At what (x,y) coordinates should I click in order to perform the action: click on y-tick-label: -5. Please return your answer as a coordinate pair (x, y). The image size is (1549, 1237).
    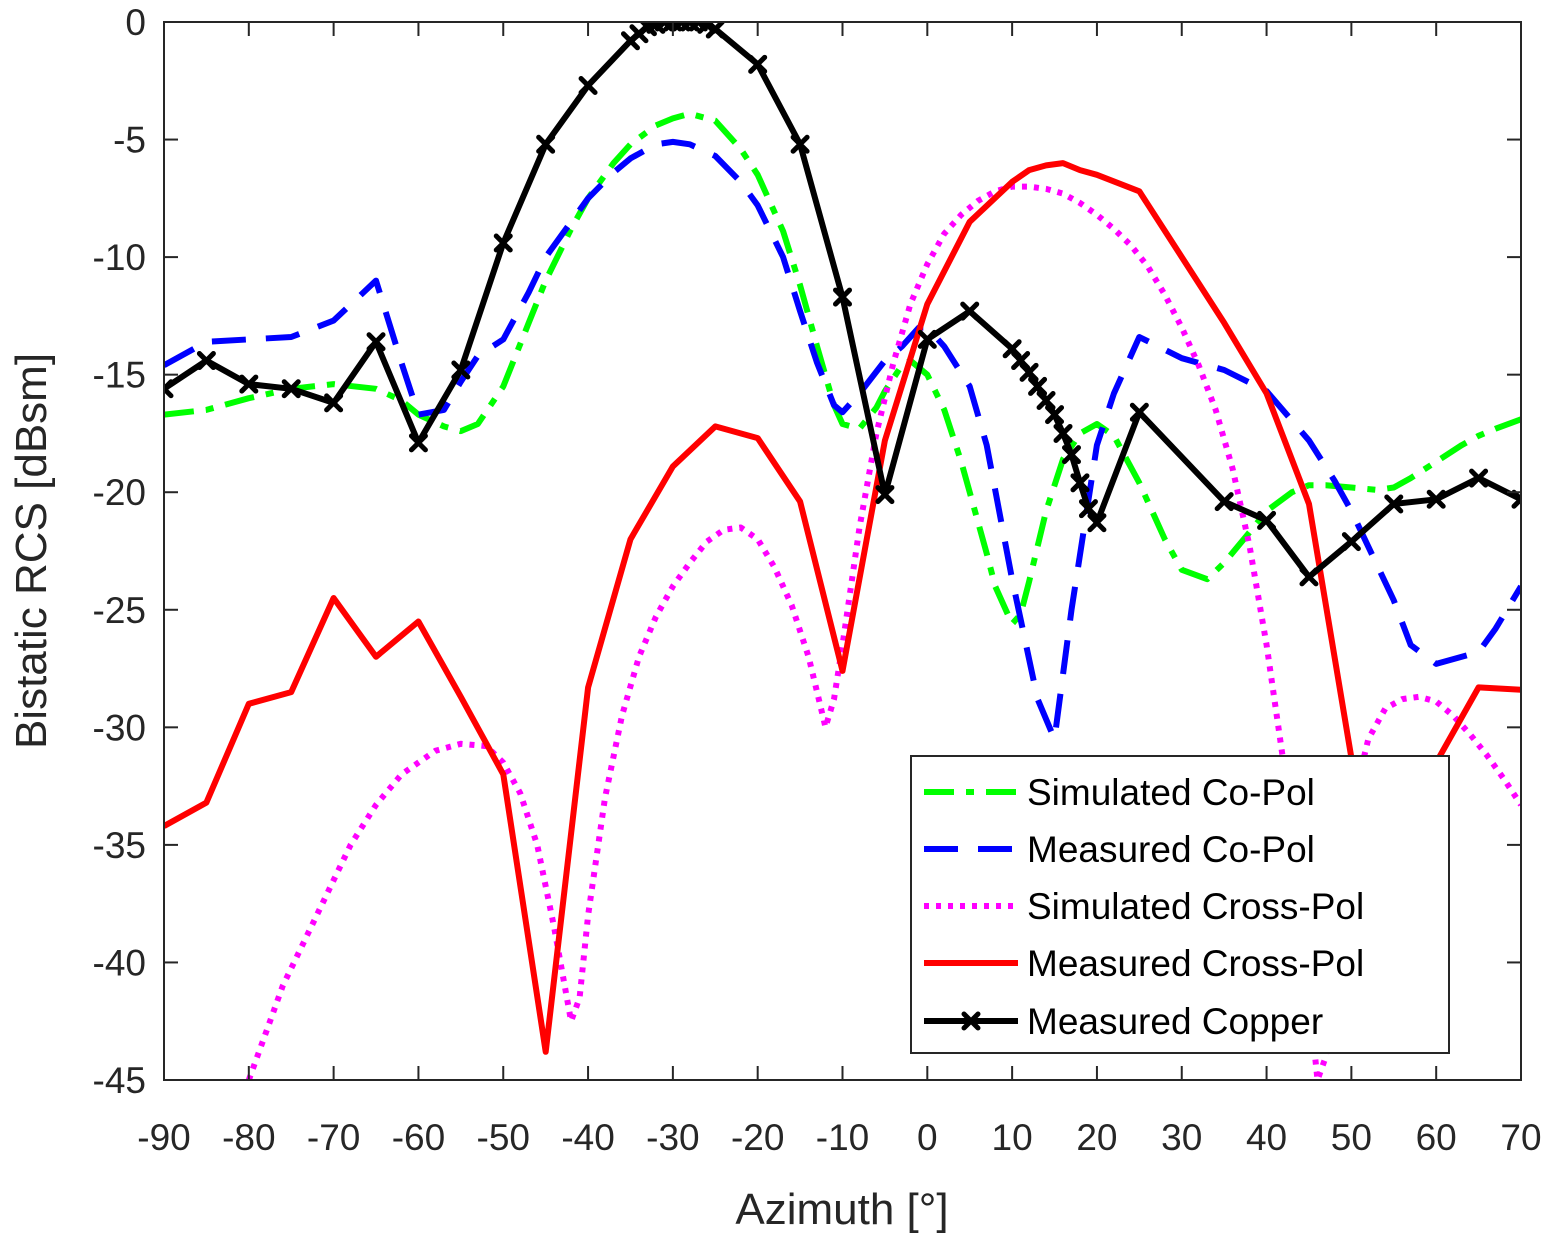
    Looking at the image, I should click on (129, 140).